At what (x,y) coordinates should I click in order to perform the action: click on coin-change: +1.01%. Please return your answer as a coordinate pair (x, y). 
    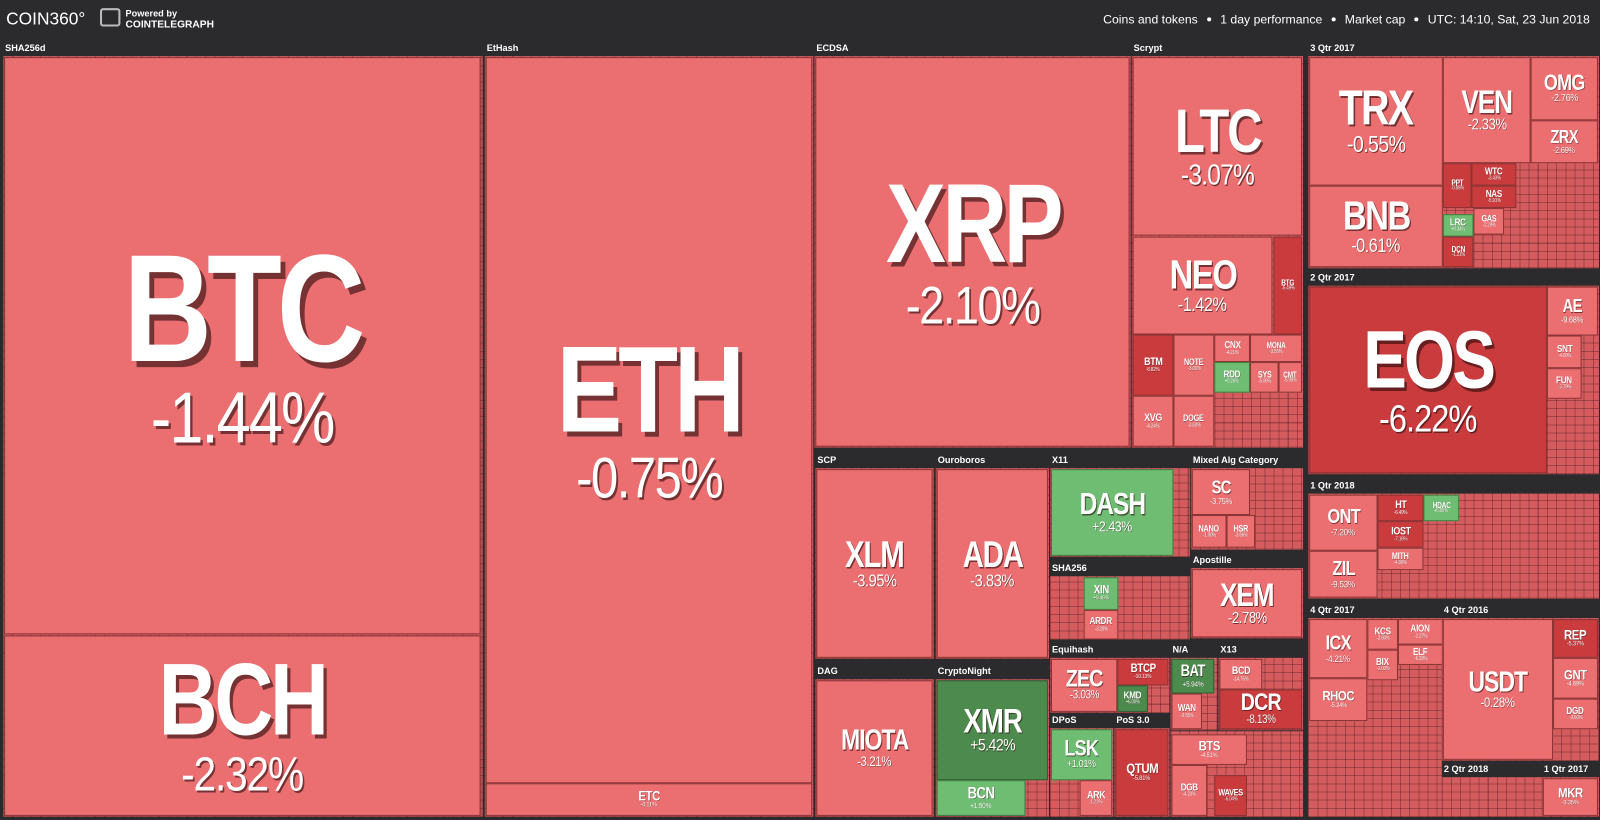
    Looking at the image, I should click on (1082, 764).